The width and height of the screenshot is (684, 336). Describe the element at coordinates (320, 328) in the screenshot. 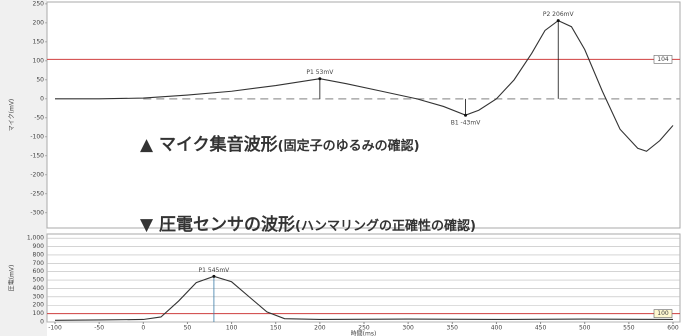

I see `x-tick-label: 200` at that location.